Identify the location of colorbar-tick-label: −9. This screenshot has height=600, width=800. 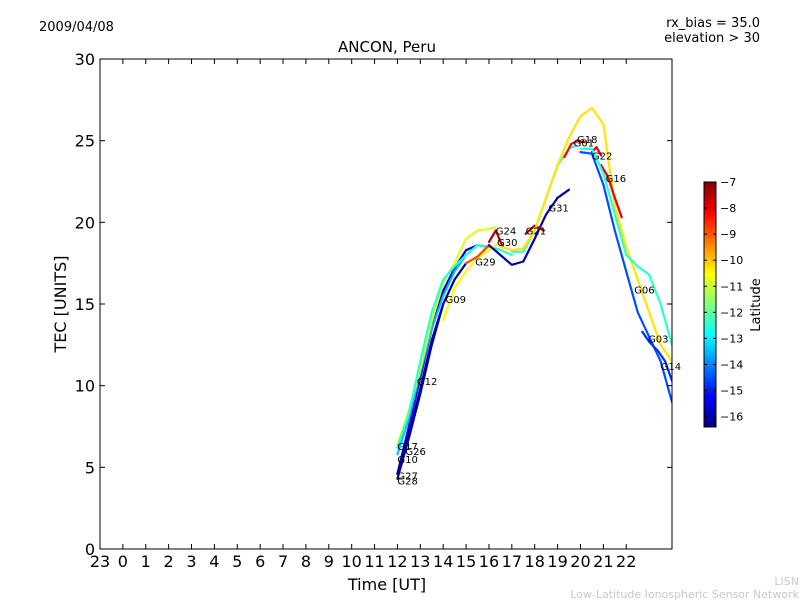
(728, 234).